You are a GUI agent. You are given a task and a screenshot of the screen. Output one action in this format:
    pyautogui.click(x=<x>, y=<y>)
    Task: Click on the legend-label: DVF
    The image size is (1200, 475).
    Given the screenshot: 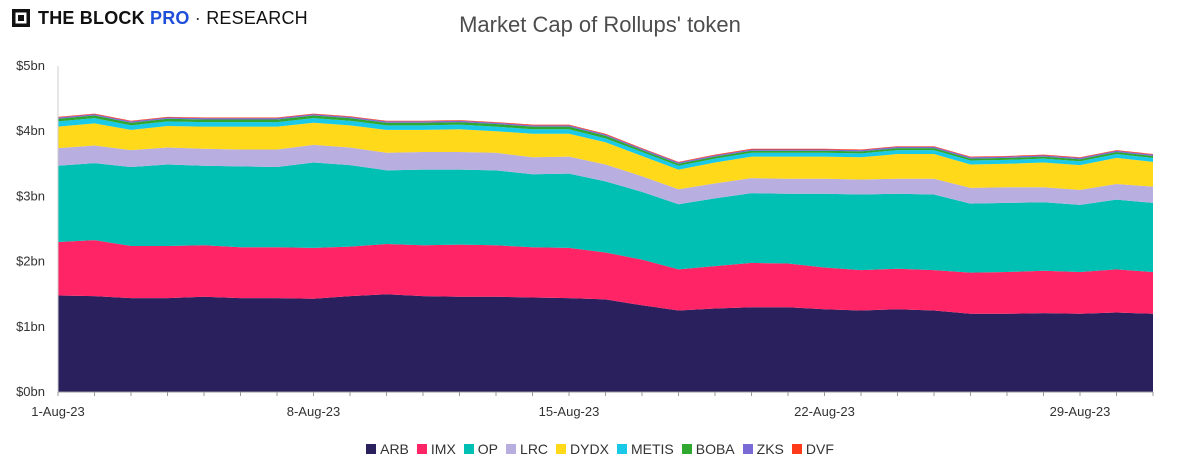 What is the action you would take?
    pyautogui.click(x=819, y=449)
    